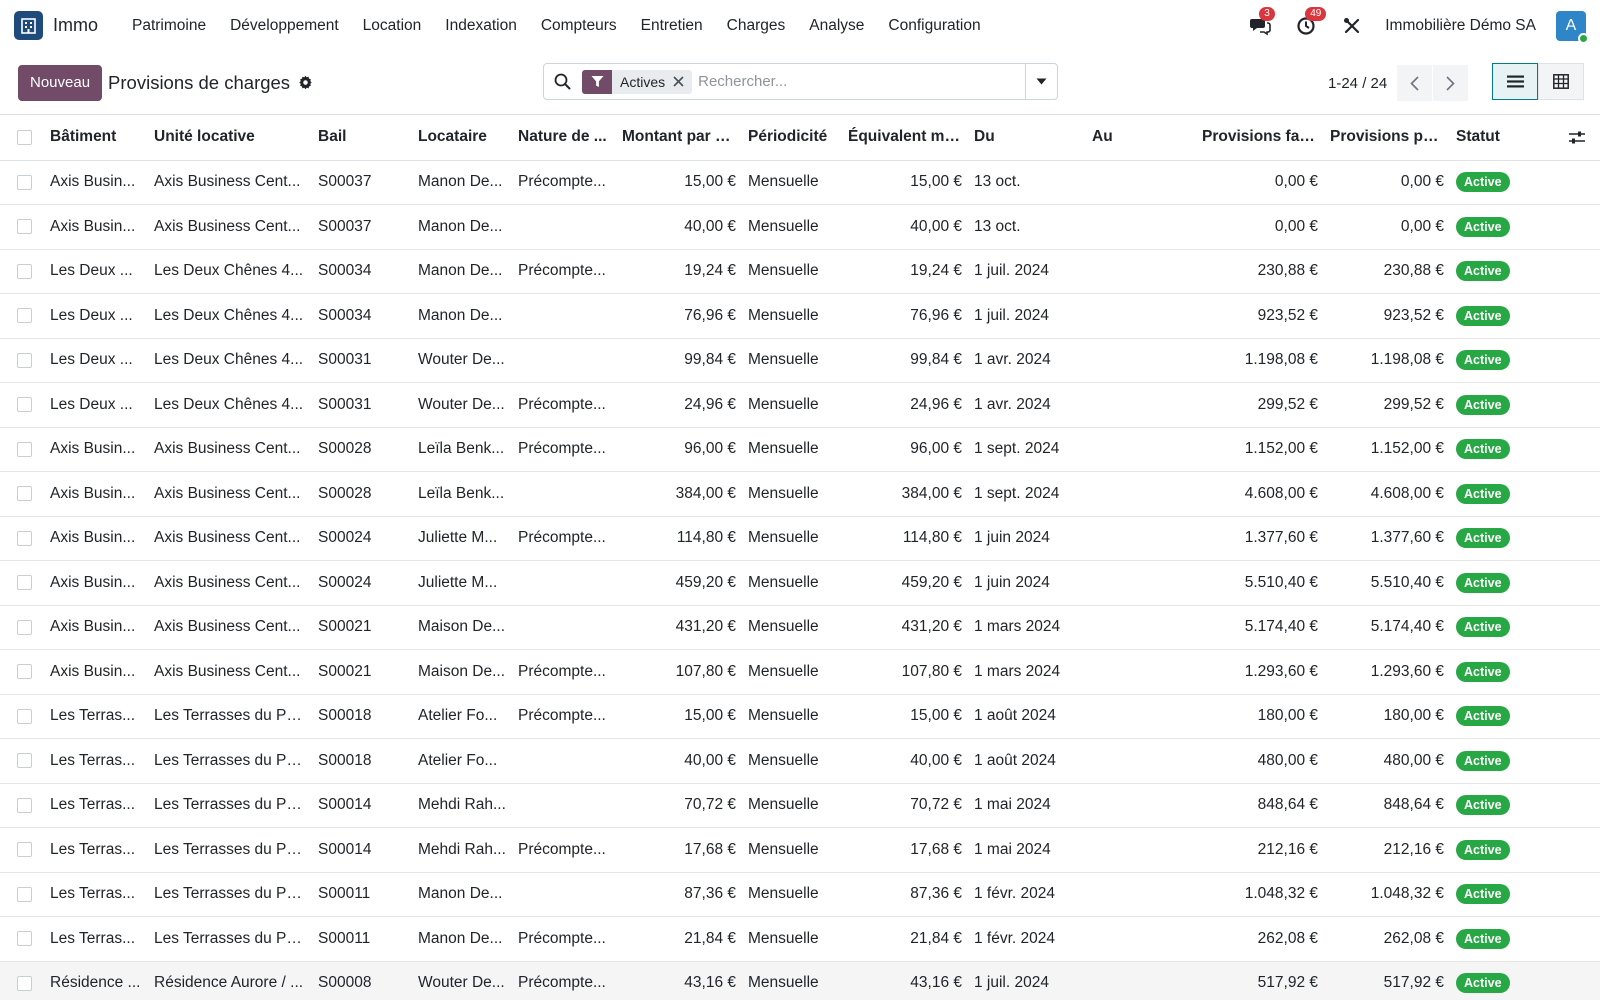 This screenshot has width=1600, height=1000. What do you see at coordinates (392, 25) in the screenshot?
I see `menu-item-location: Location` at bounding box center [392, 25].